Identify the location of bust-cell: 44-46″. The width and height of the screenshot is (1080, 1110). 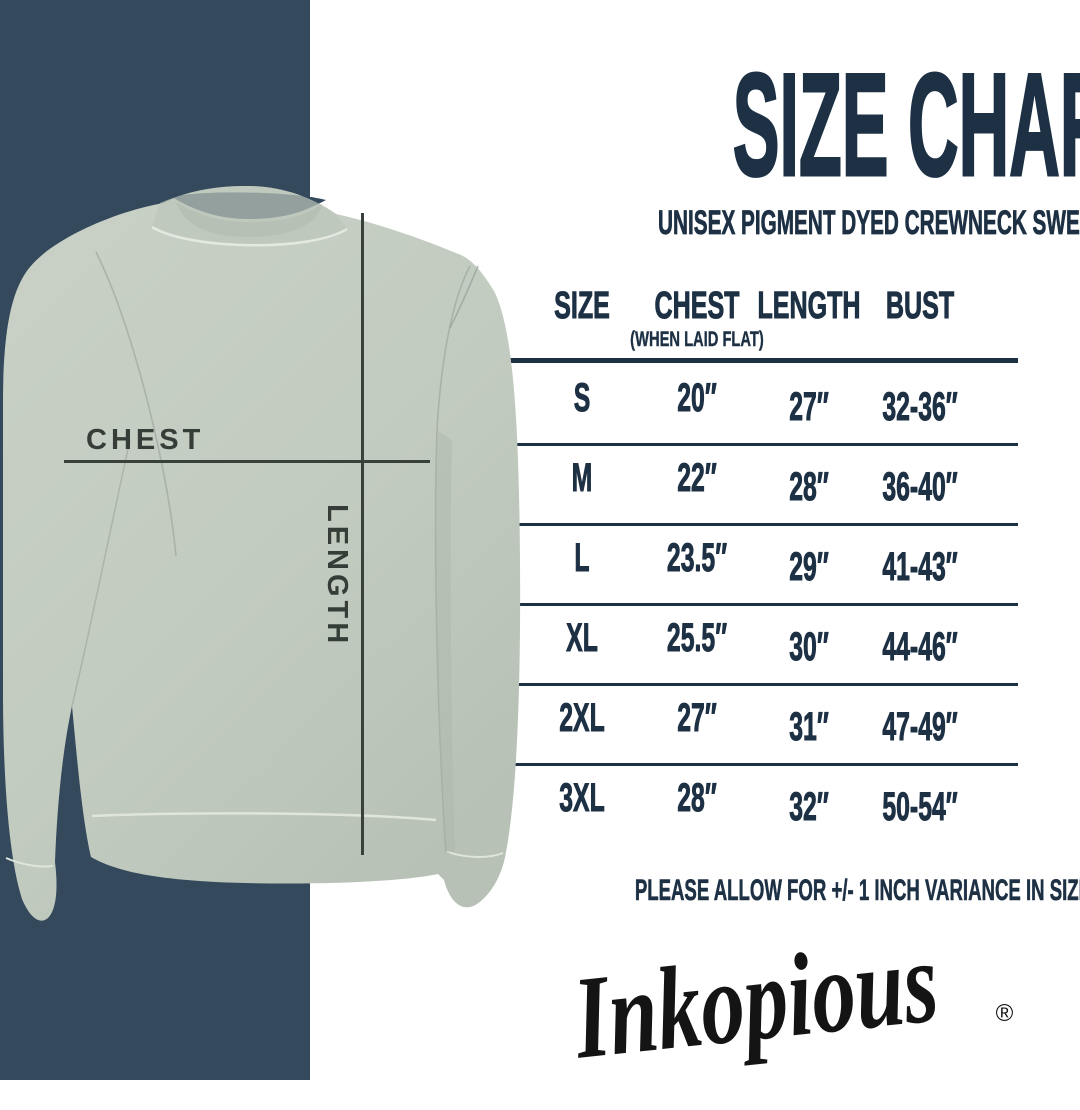
(920, 647).